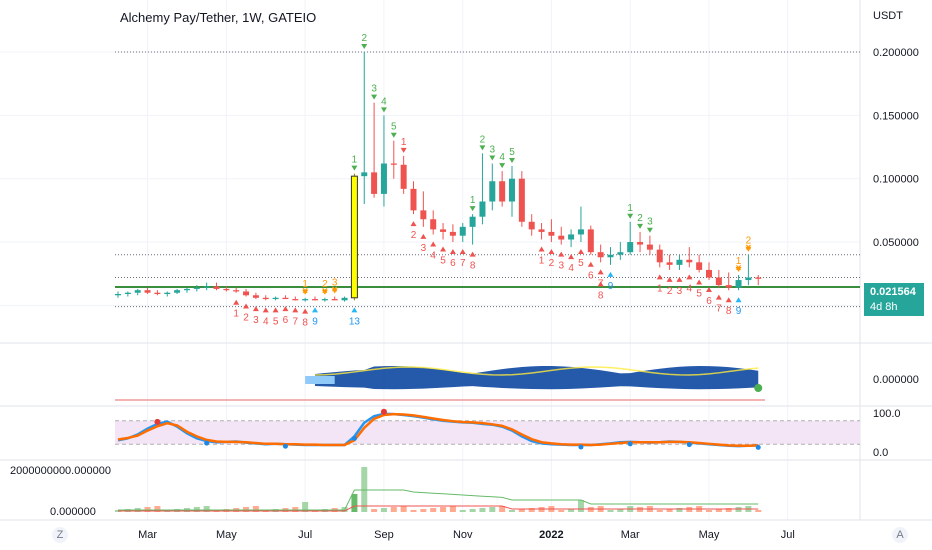 The width and height of the screenshot is (932, 550). What do you see at coordinates (709, 535) in the screenshot?
I see `time-tick-label: May` at bounding box center [709, 535].